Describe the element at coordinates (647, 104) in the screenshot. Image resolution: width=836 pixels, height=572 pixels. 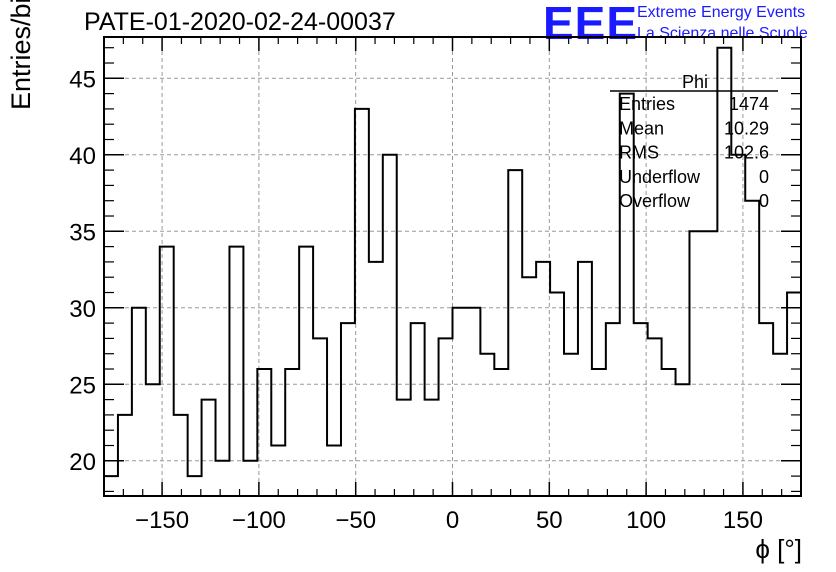
I see `stats-label: Entries` at that location.